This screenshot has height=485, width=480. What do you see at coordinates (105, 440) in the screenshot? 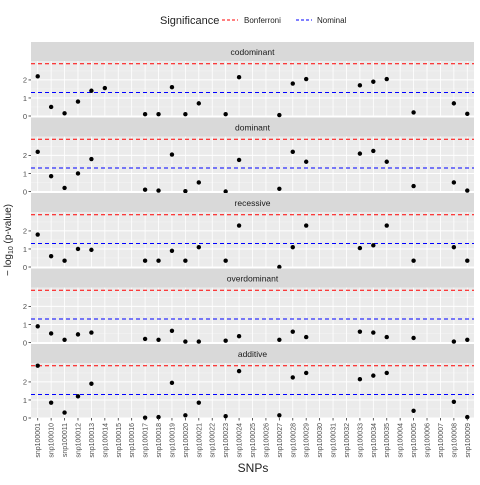
I see `x-tick-label: snp100014` at bounding box center [105, 440].